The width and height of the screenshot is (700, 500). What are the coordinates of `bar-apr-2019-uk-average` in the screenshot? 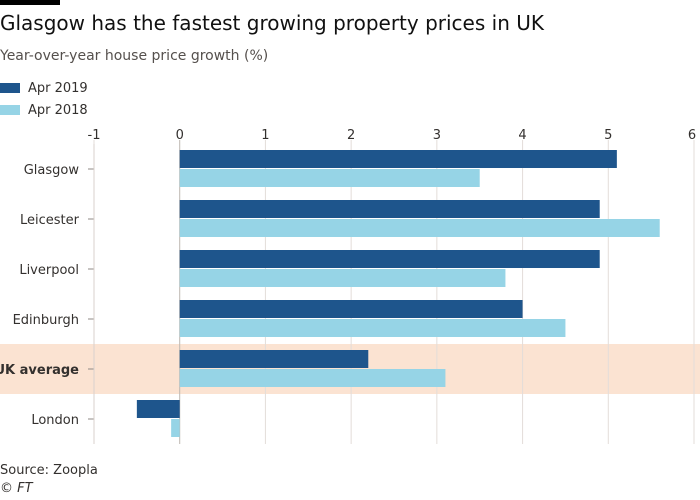 It's located at (274, 359).